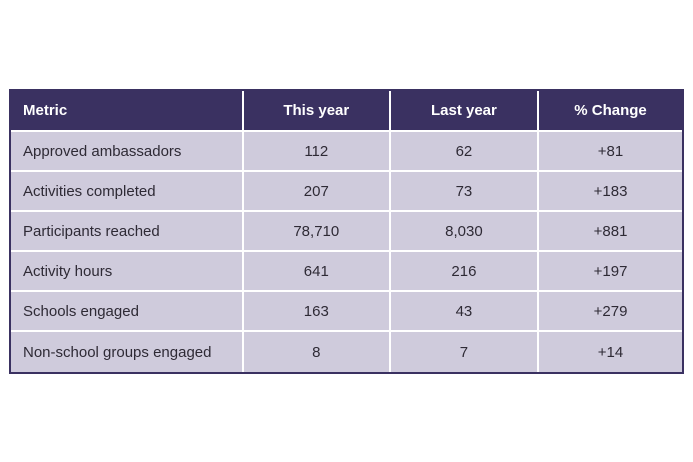  What do you see at coordinates (127, 232) in the screenshot?
I see `cell-metric: Participants reached` at bounding box center [127, 232].